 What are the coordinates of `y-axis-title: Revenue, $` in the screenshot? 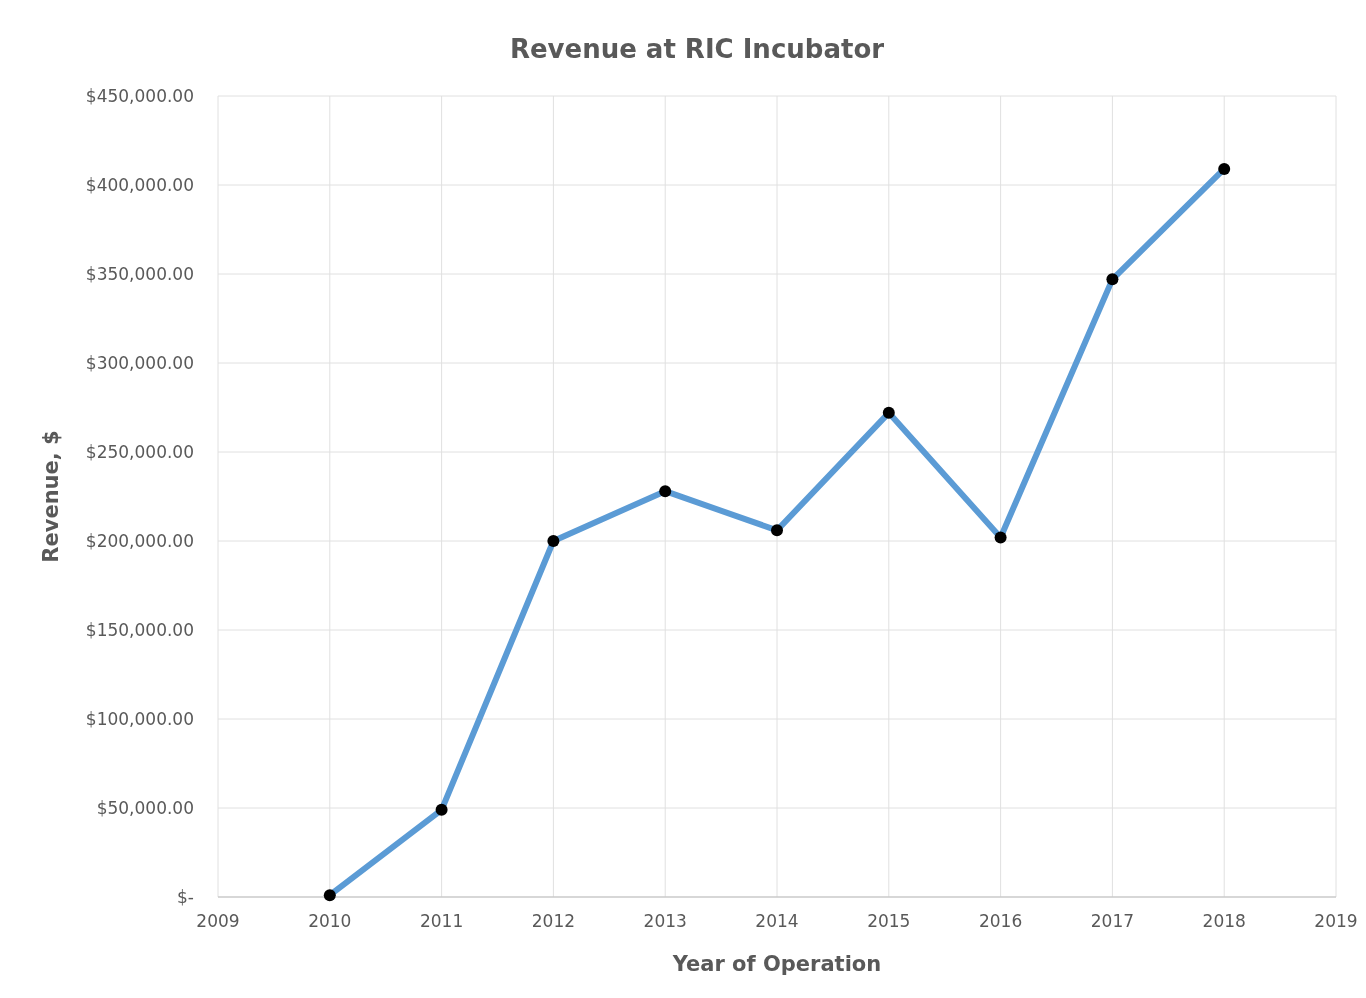 It's located at (51, 496).